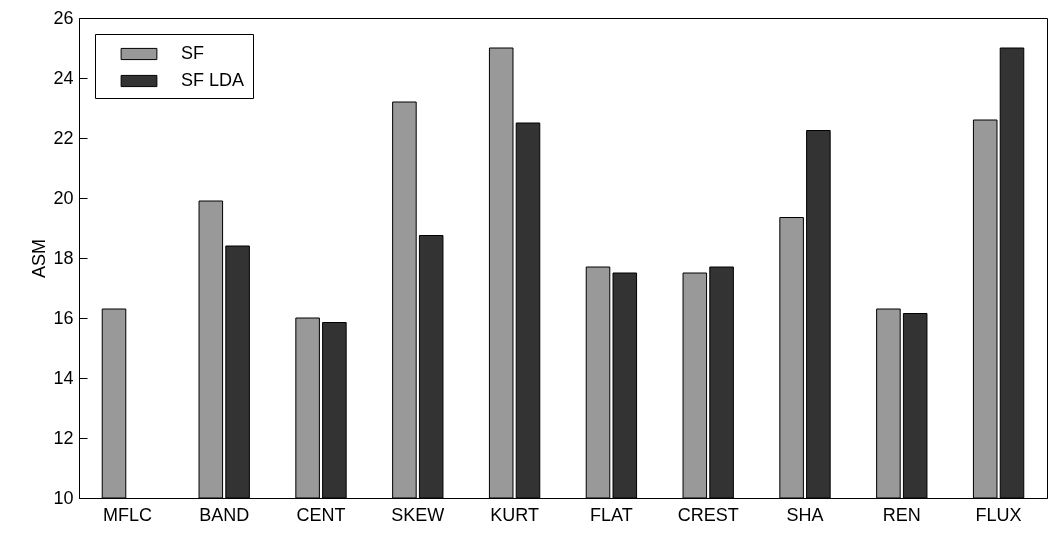 Image resolution: width=1056 pixels, height=536 pixels. I want to click on y-tick-label: 26, so click(63, 17).